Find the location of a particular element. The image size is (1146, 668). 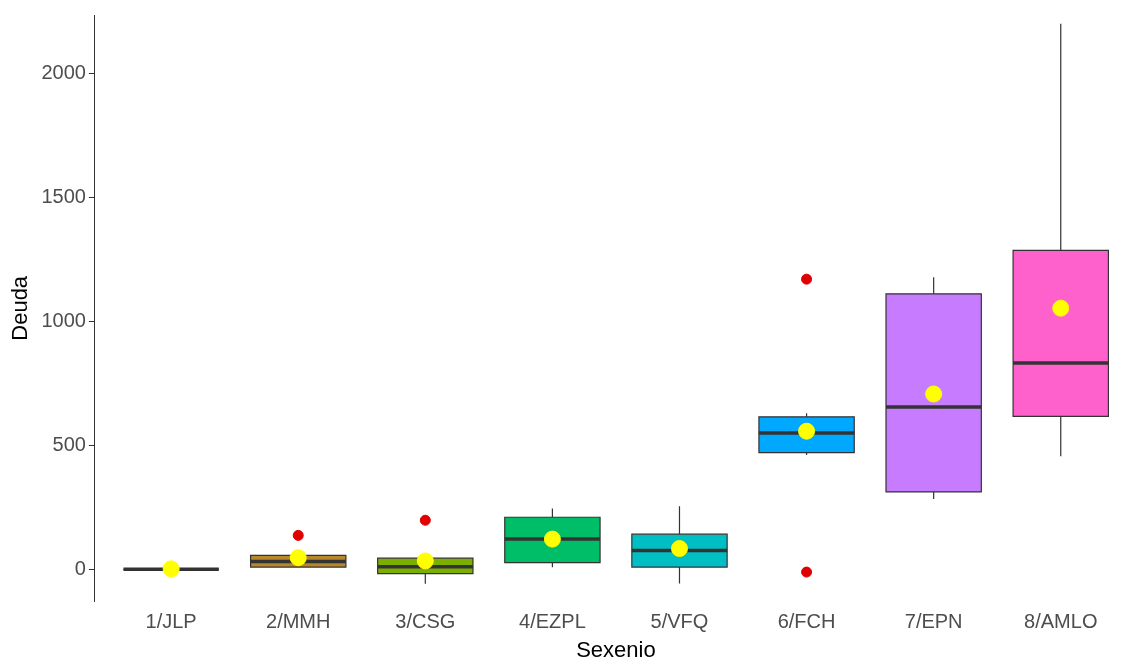

y-tick-label: 500 is located at coordinates (69, 443).